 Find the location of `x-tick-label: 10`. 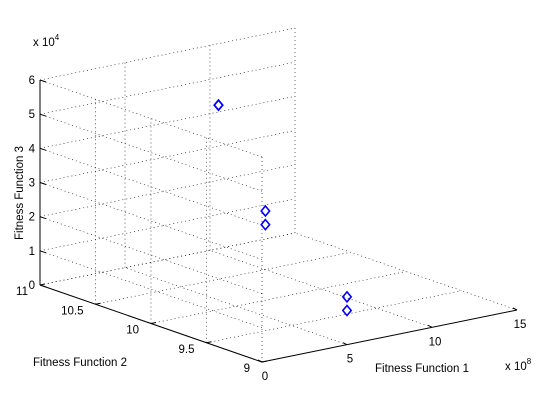

x-tick-label: 10 is located at coordinates (435, 342).